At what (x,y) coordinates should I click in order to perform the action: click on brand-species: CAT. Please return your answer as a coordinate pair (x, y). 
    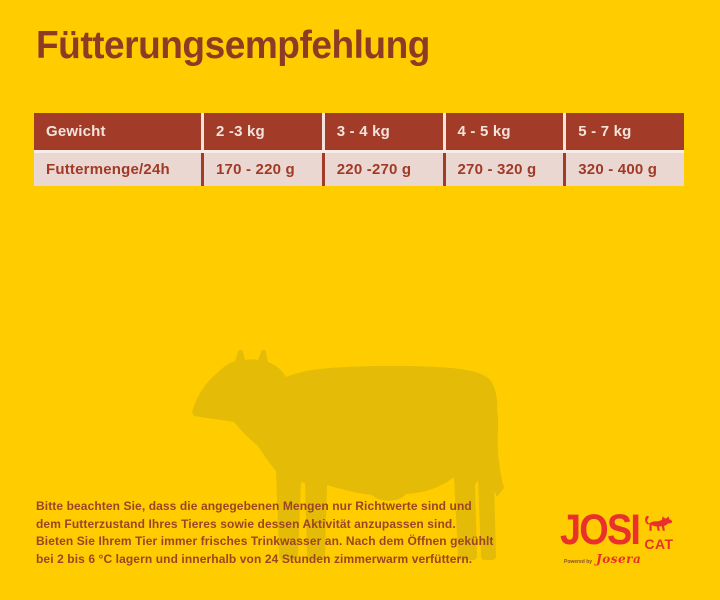
    Looking at the image, I should click on (659, 544).